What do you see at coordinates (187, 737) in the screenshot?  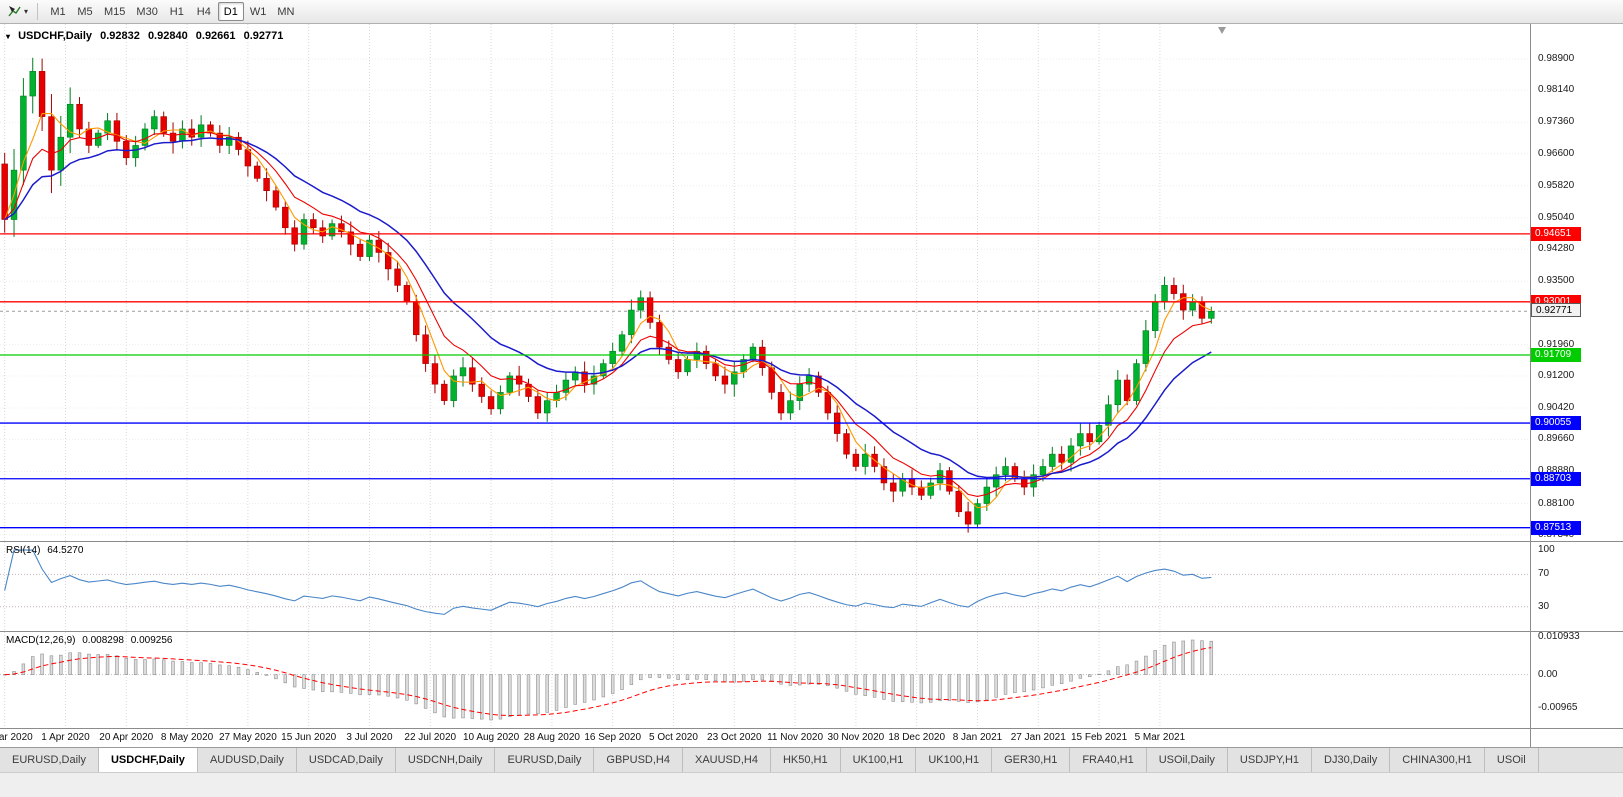 I see `time-axis-label: 8 May 2020` at bounding box center [187, 737].